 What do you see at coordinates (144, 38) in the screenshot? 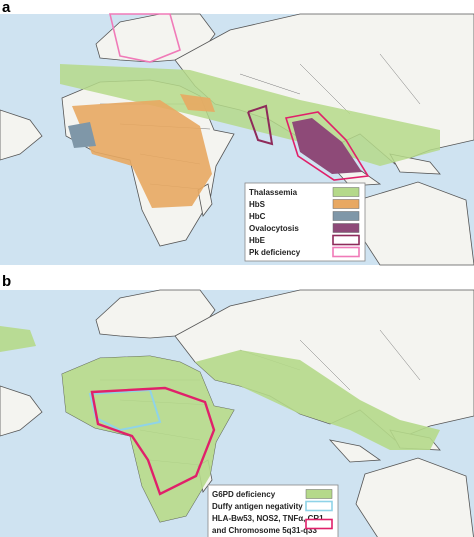
I see `pk-region` at bounding box center [144, 38].